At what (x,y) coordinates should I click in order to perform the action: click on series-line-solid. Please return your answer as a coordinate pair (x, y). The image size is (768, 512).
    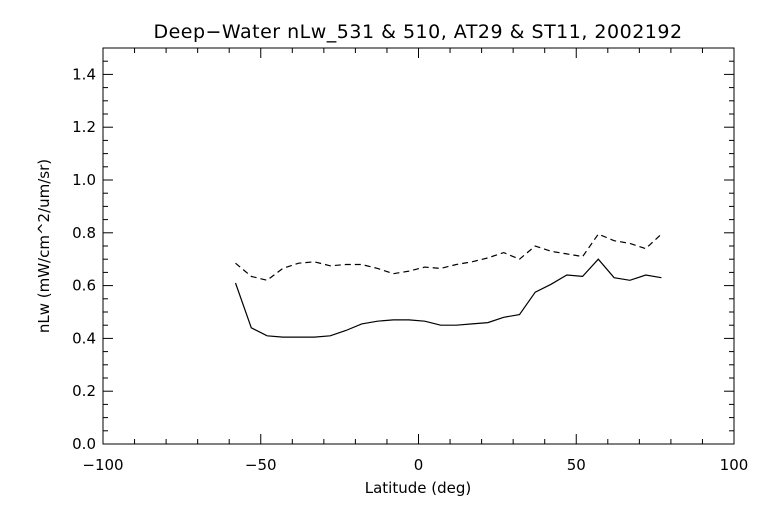
    Looking at the image, I should click on (448, 298).